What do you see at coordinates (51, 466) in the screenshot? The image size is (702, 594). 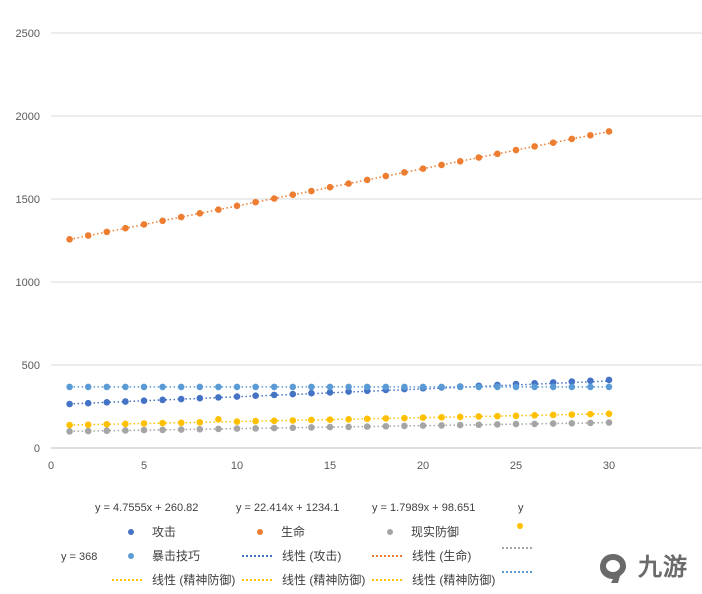 I see `x-tick-label: 0` at bounding box center [51, 466].